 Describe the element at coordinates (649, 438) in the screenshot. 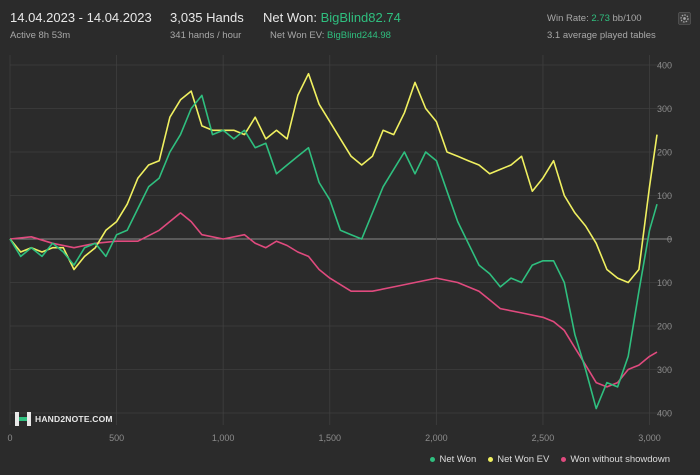

I see `x-tick-label: 3,000` at that location.